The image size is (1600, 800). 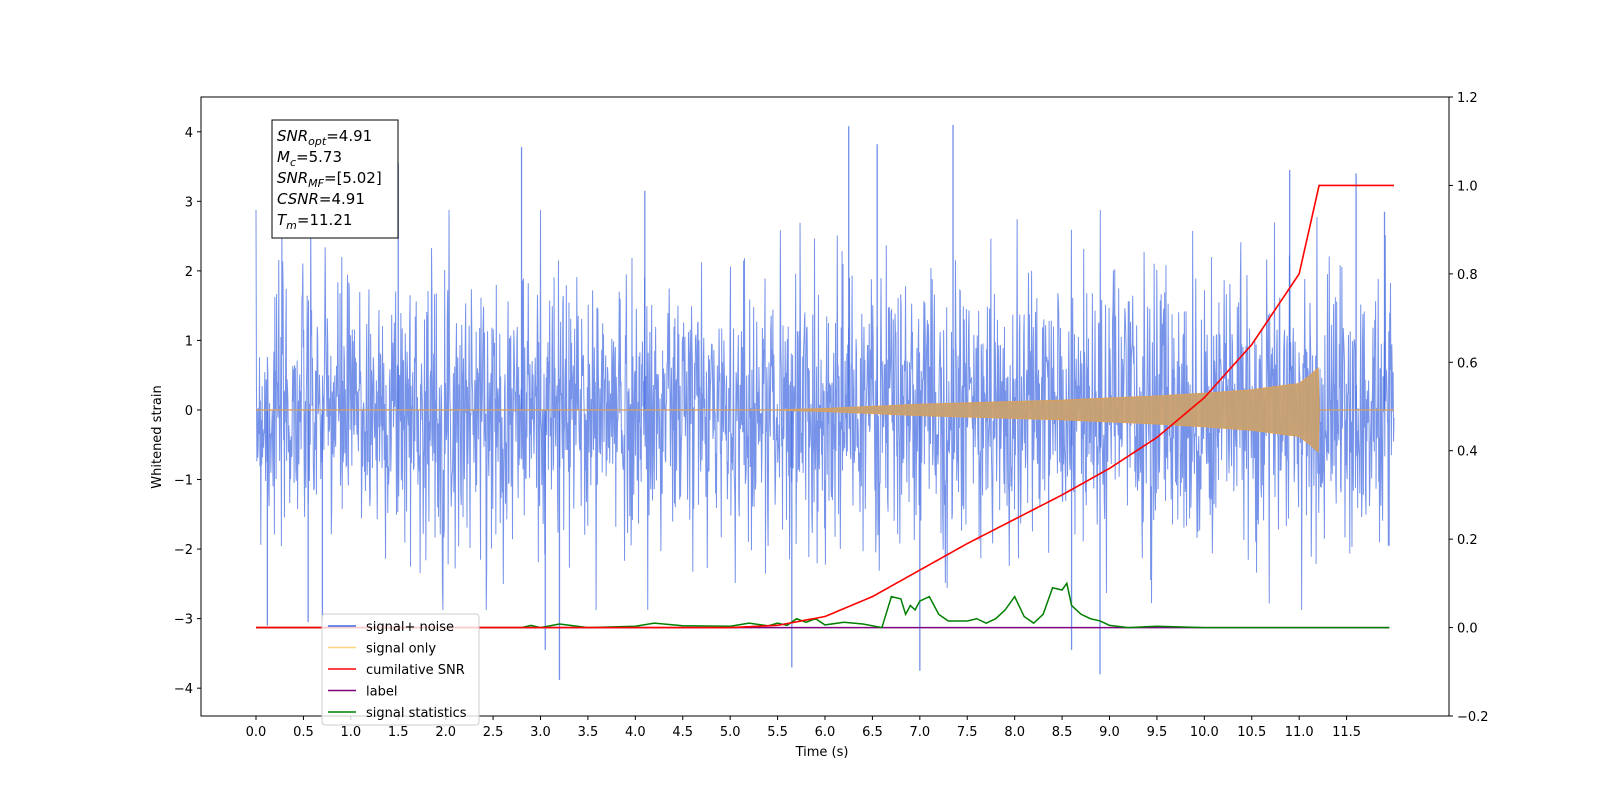 I want to click on x-tick-label: 5.0, so click(x=730, y=732).